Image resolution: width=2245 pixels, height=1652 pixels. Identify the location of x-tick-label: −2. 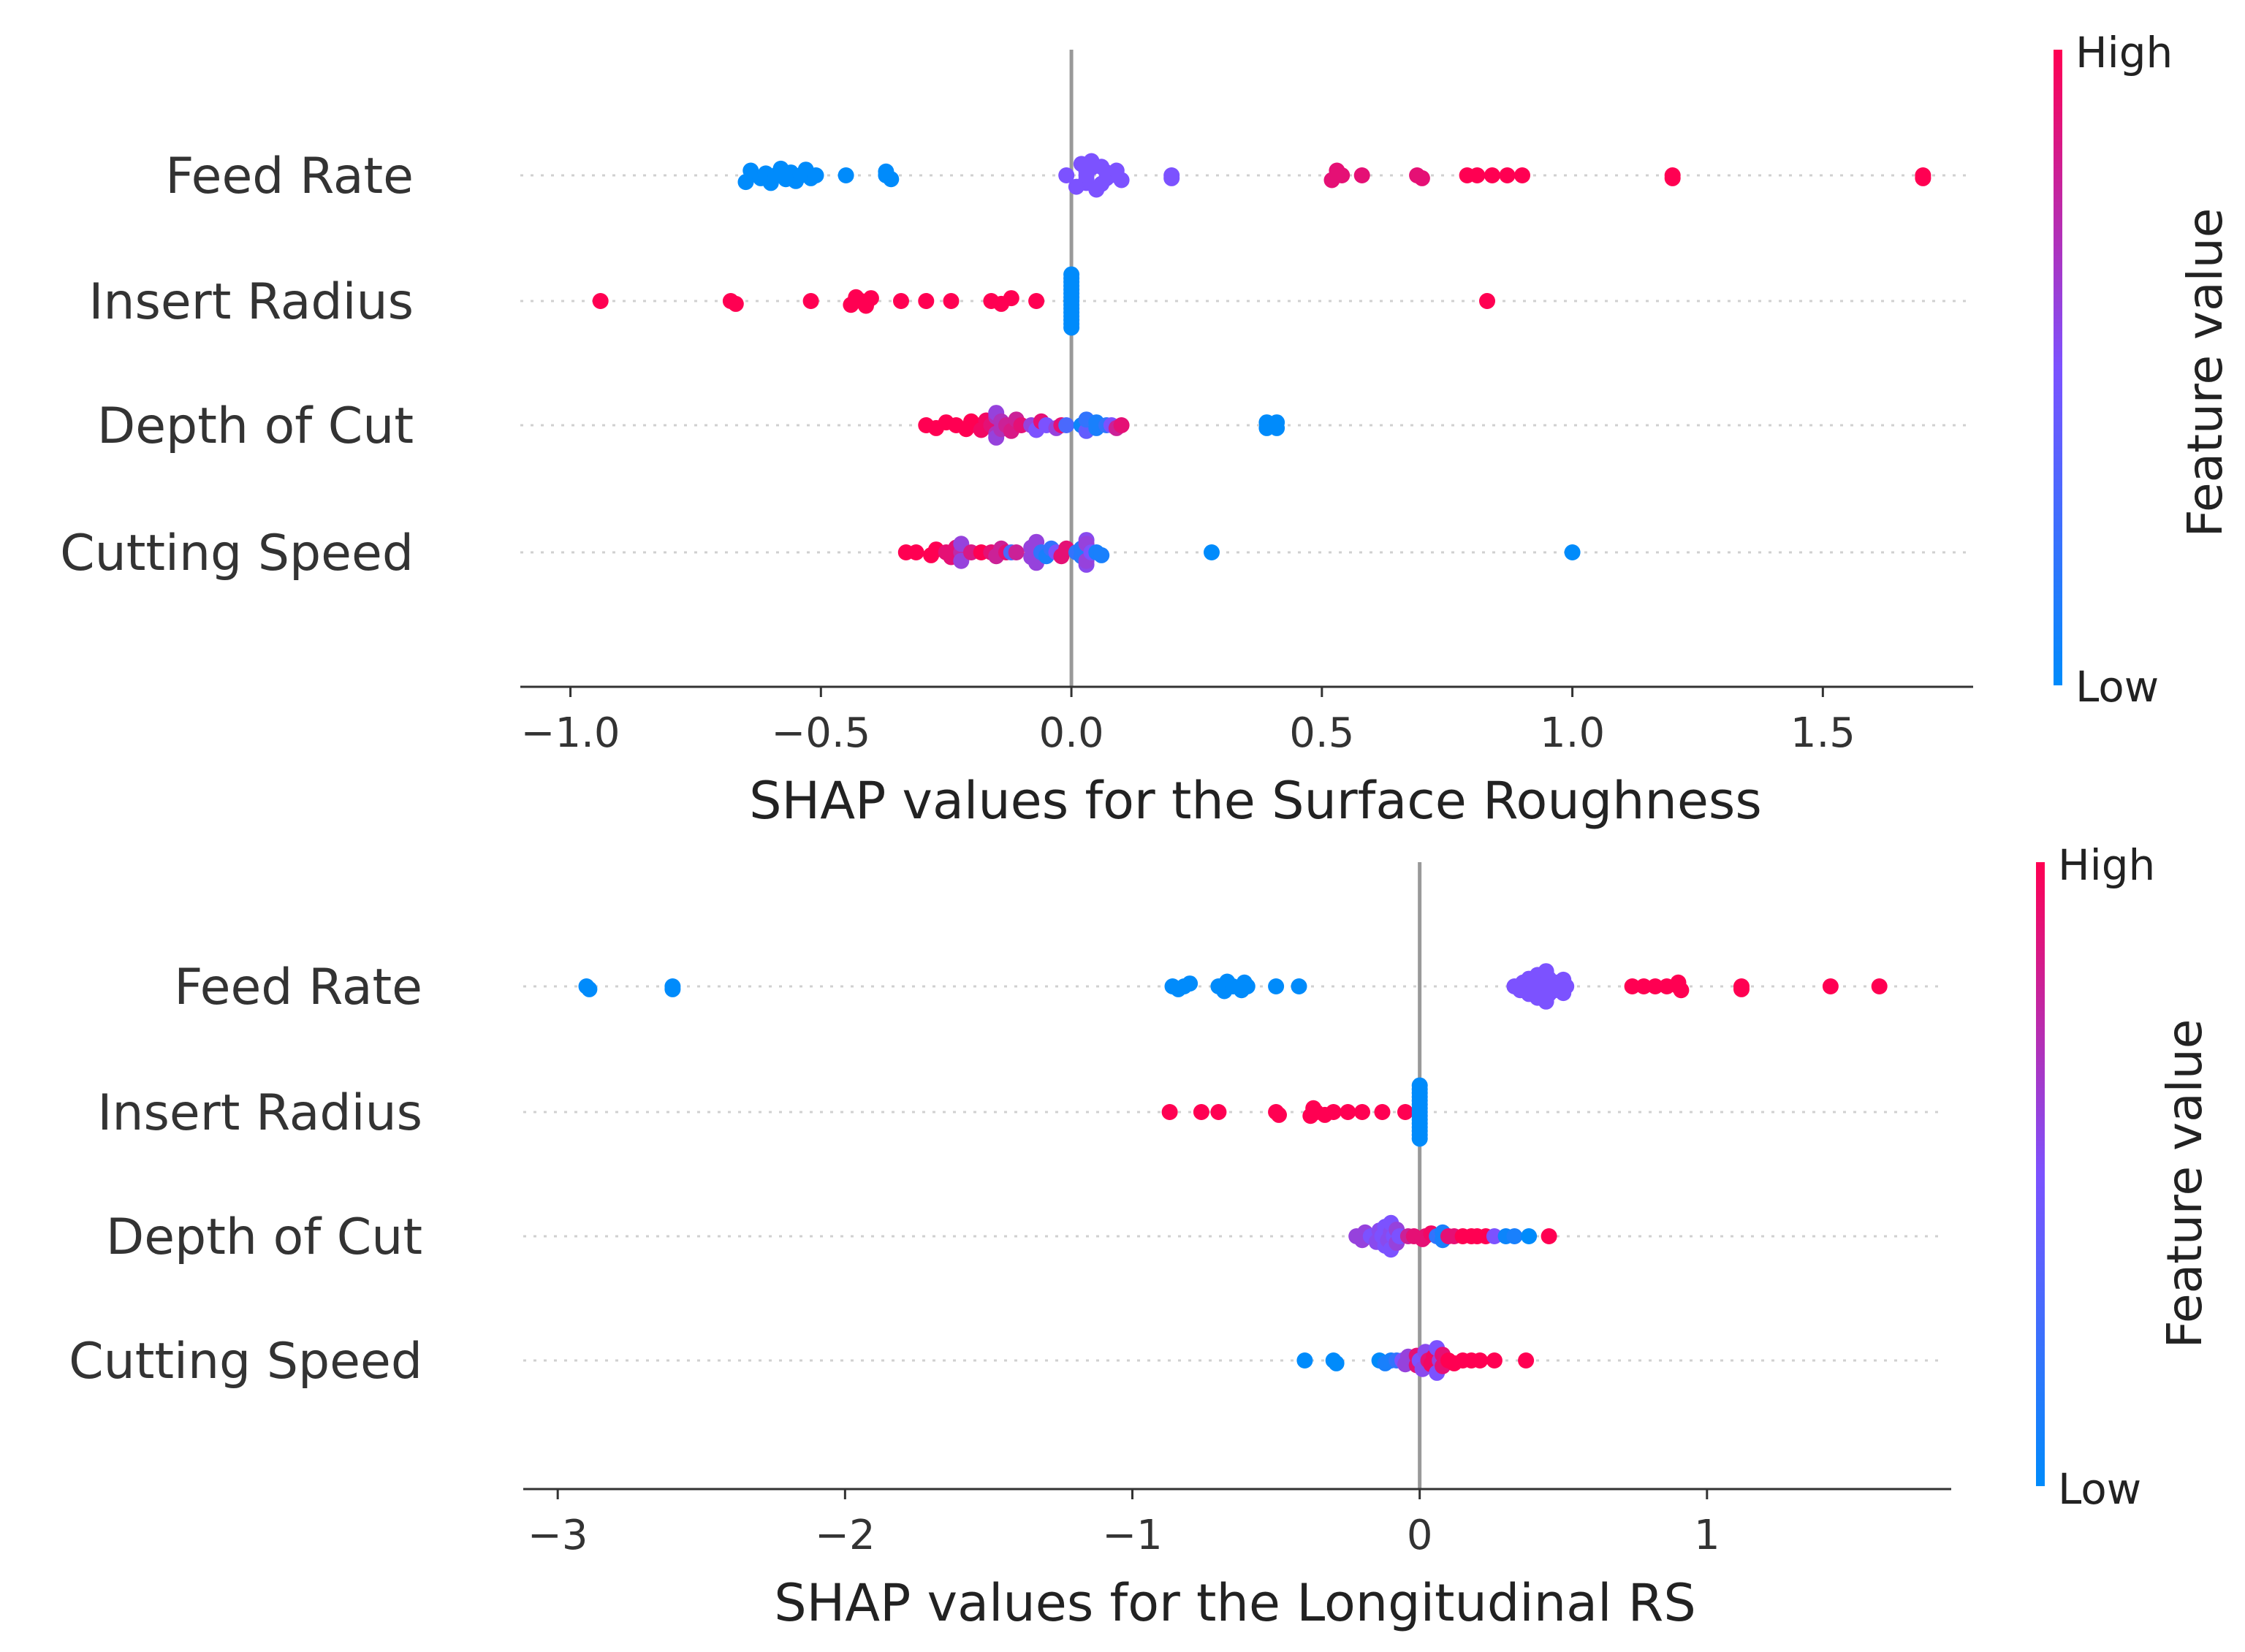
(845, 1535).